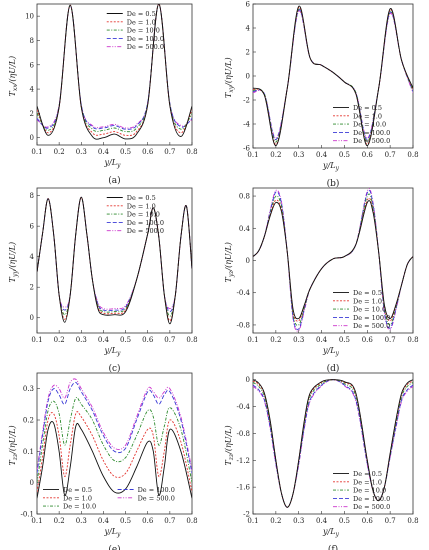 Image resolution: width=429 pixels, height=550 pixels. I want to click on y-tick-label: 10, so click(29, 17).